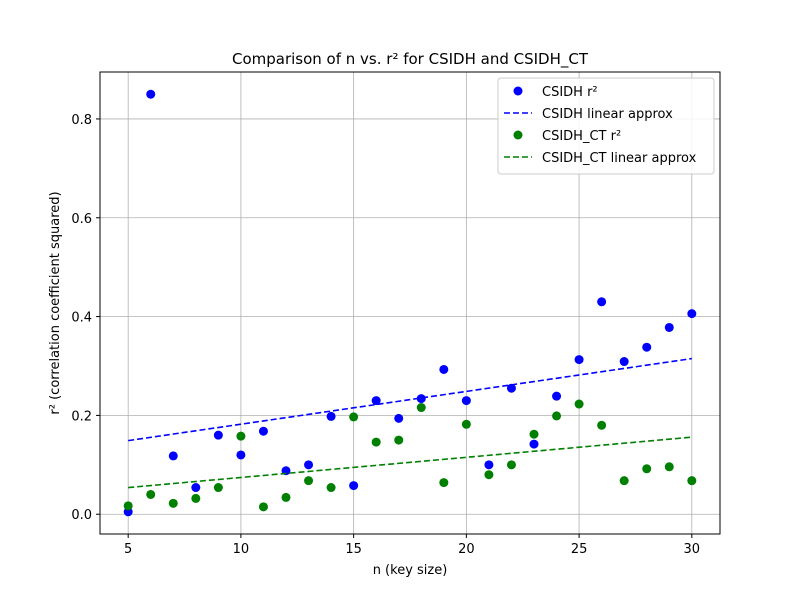 This screenshot has width=800, height=600. Describe the element at coordinates (692, 549) in the screenshot. I see `x-tick-label: 30` at that location.